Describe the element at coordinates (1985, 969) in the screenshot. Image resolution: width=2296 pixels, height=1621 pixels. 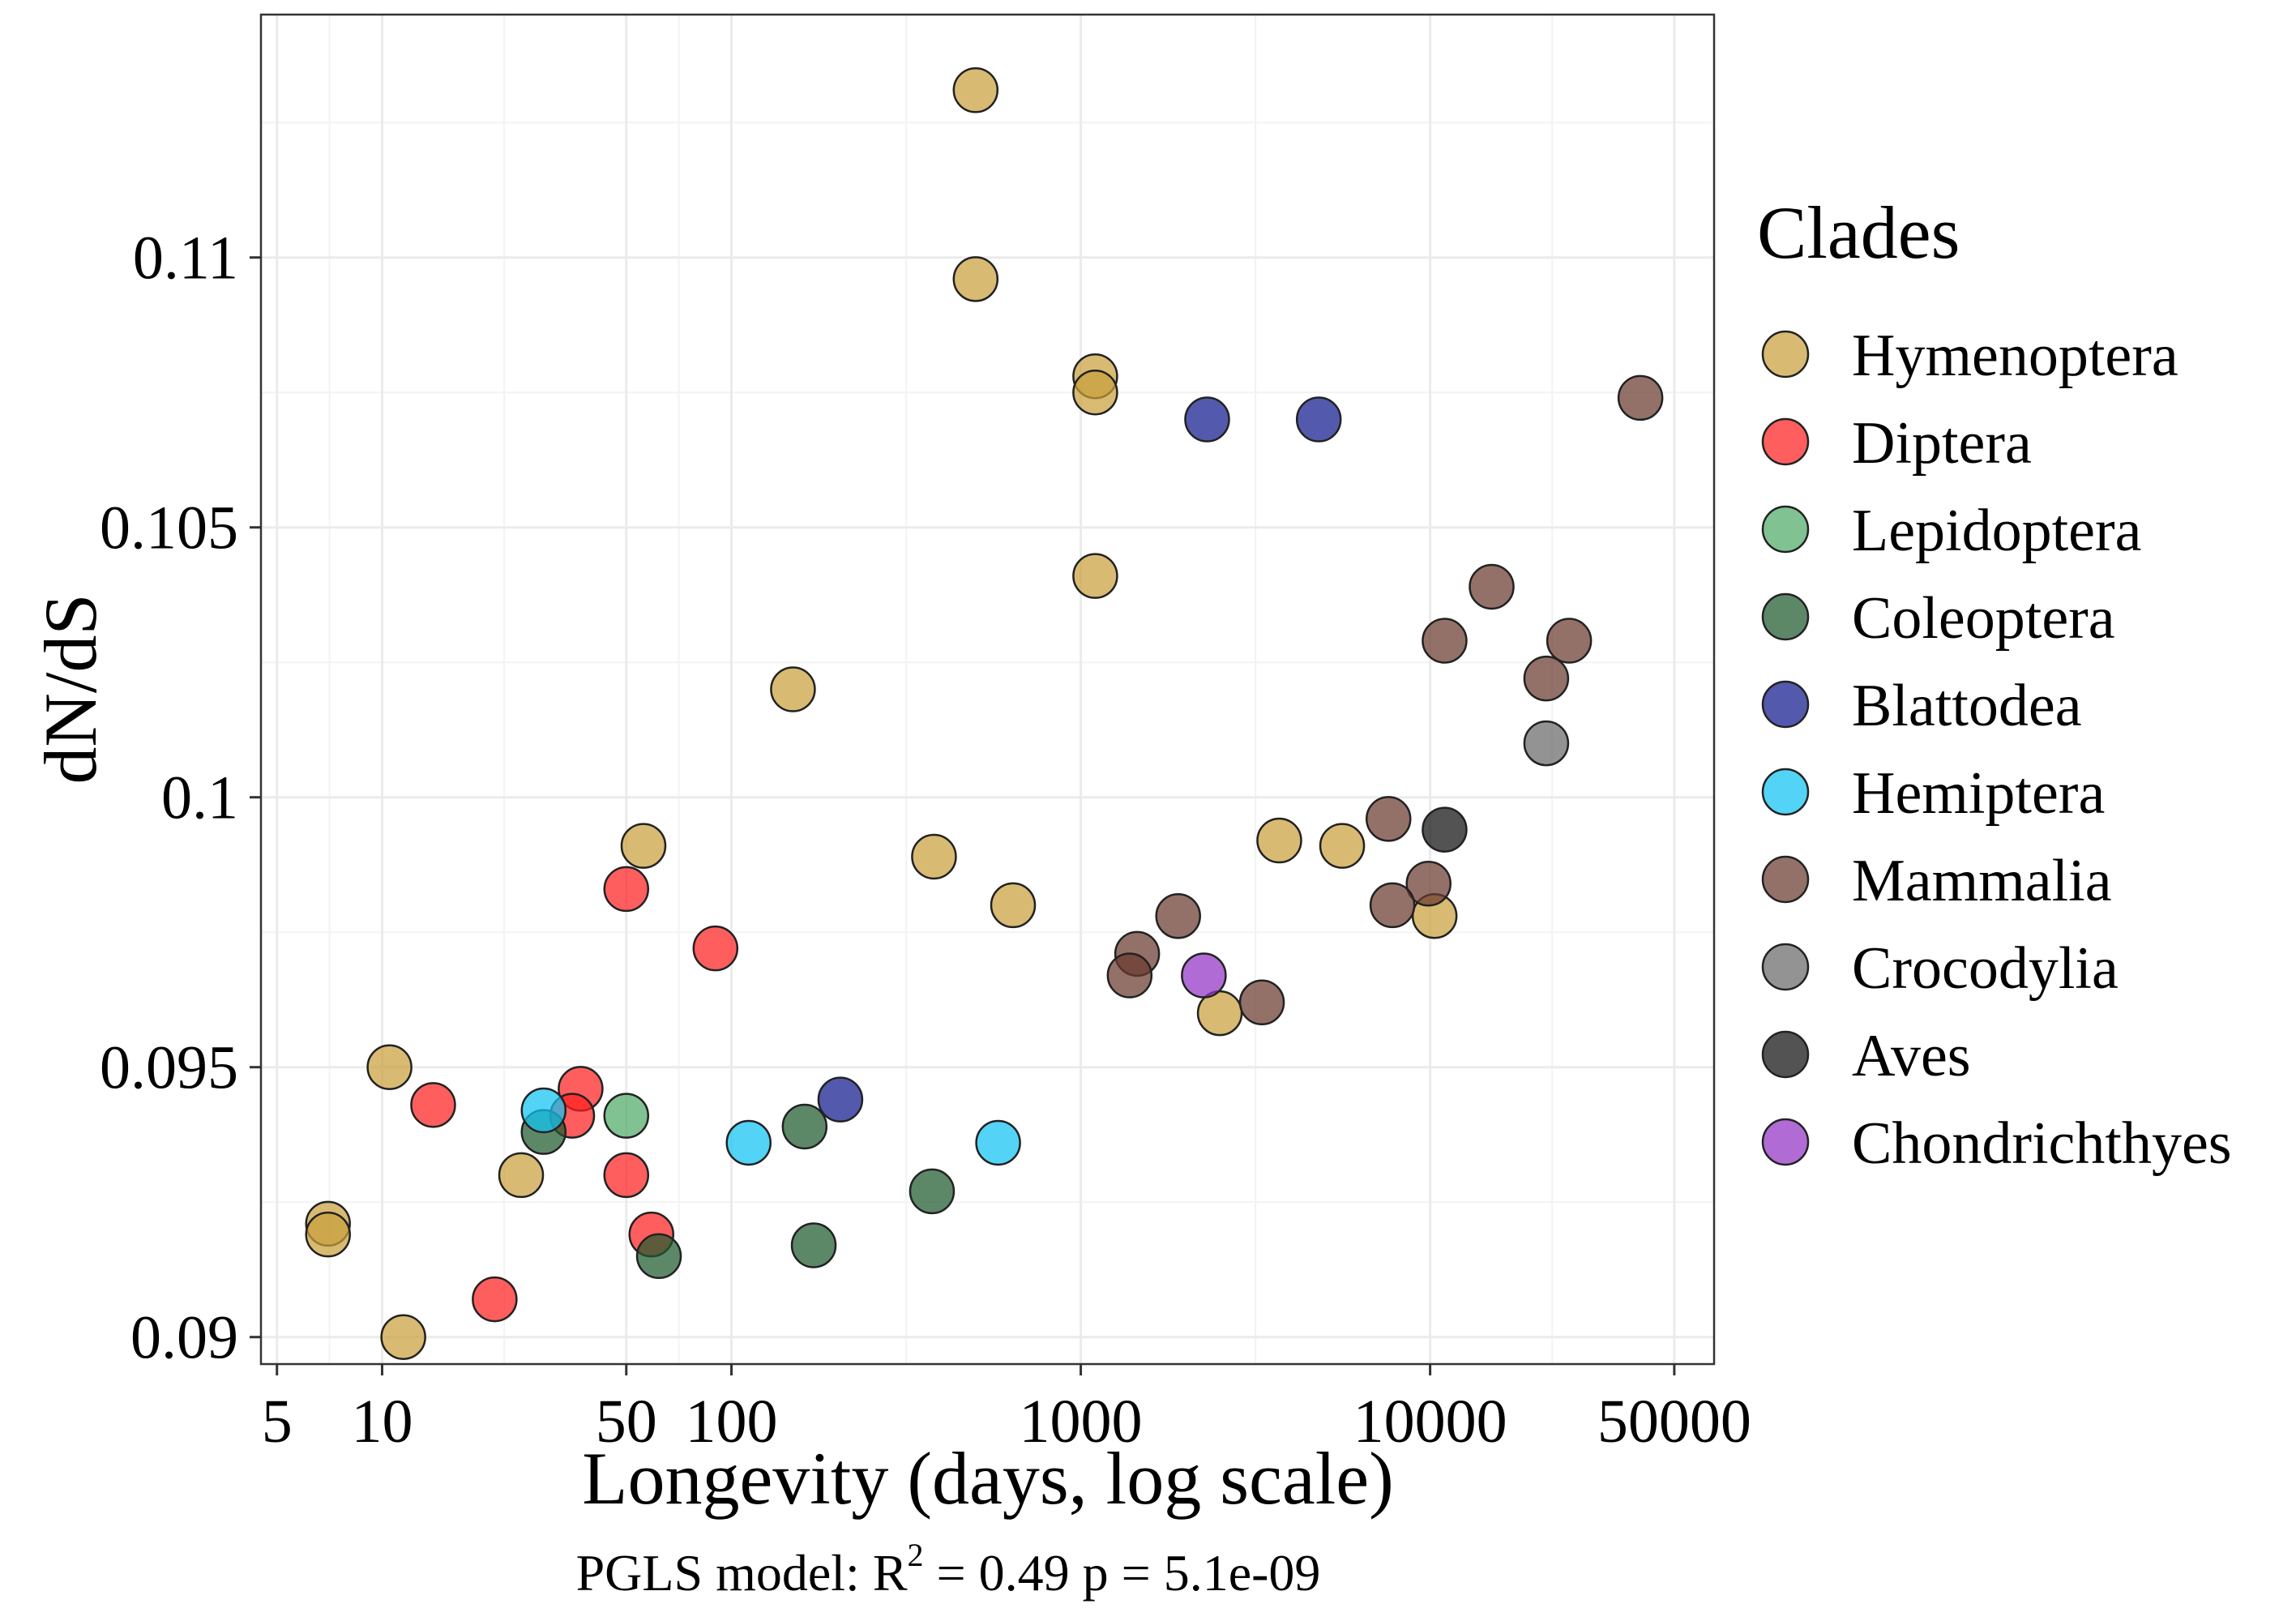
I see `legend-label-crocodylia: Crocodylia` at that location.